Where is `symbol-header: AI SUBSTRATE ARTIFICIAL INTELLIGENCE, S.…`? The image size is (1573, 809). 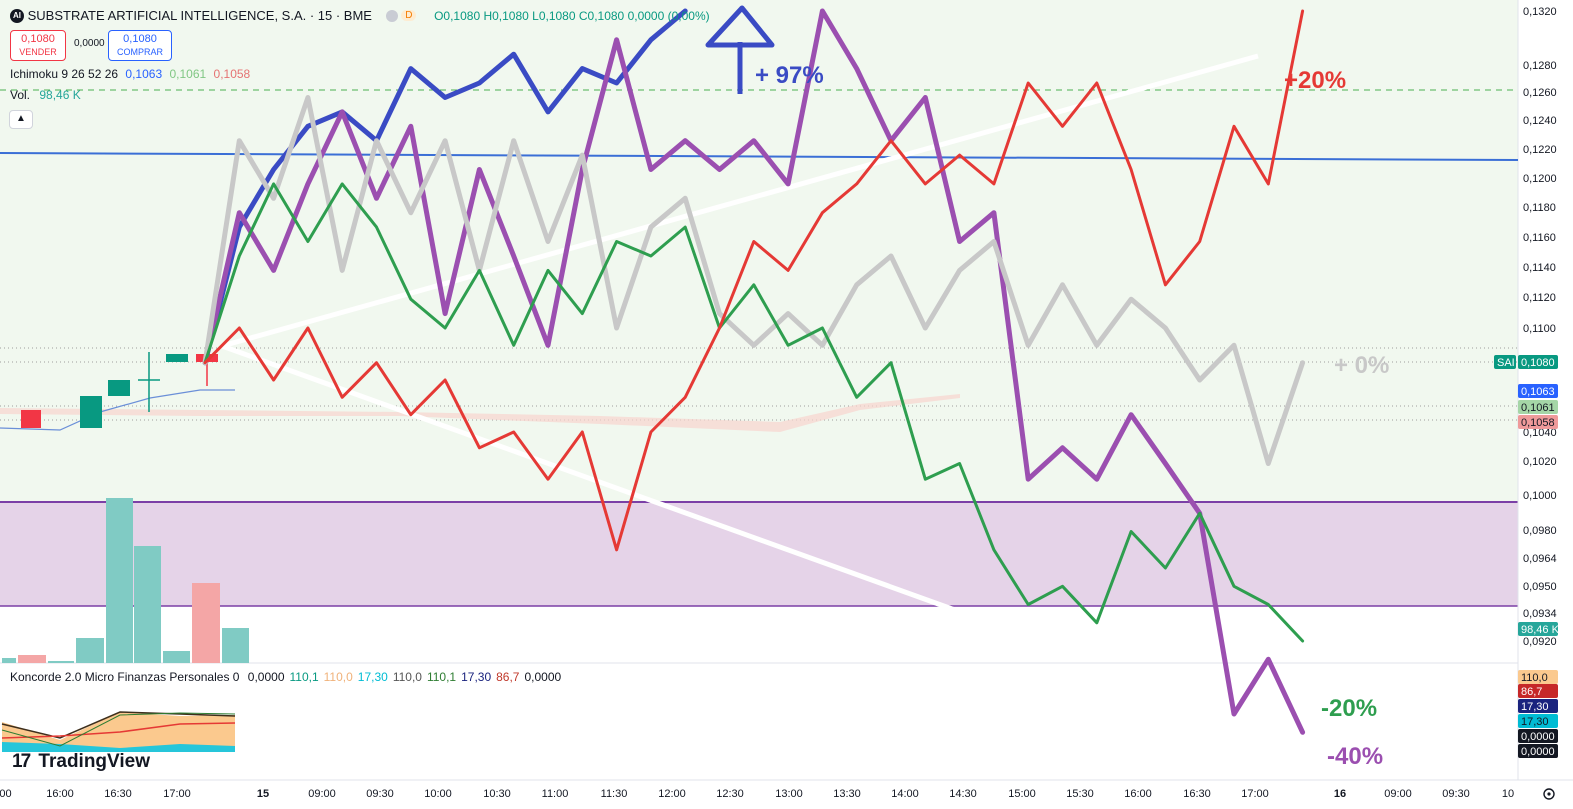 symbol-header: AI SUBSTRATE ARTIFICIAL INTELLIGENCE, S.… is located at coordinates (360, 15).